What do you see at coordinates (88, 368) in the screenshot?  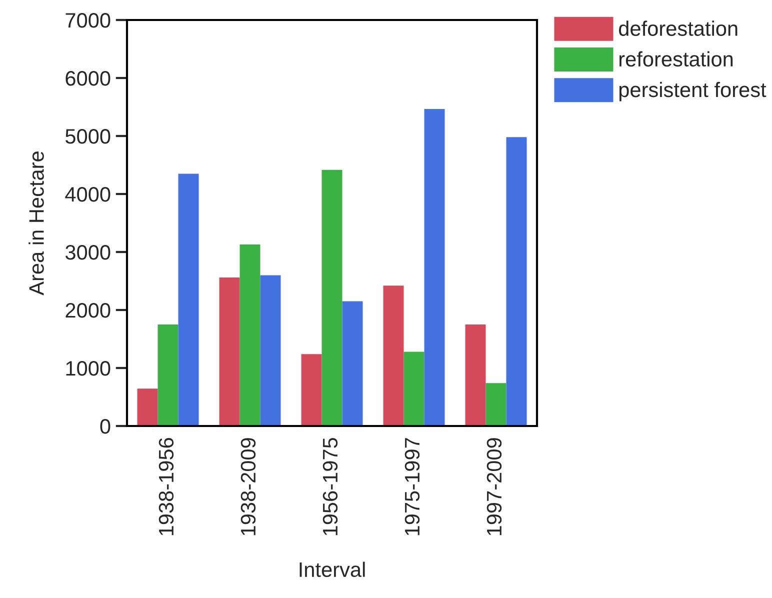 I see `y-tick-label: 1000` at bounding box center [88, 368].